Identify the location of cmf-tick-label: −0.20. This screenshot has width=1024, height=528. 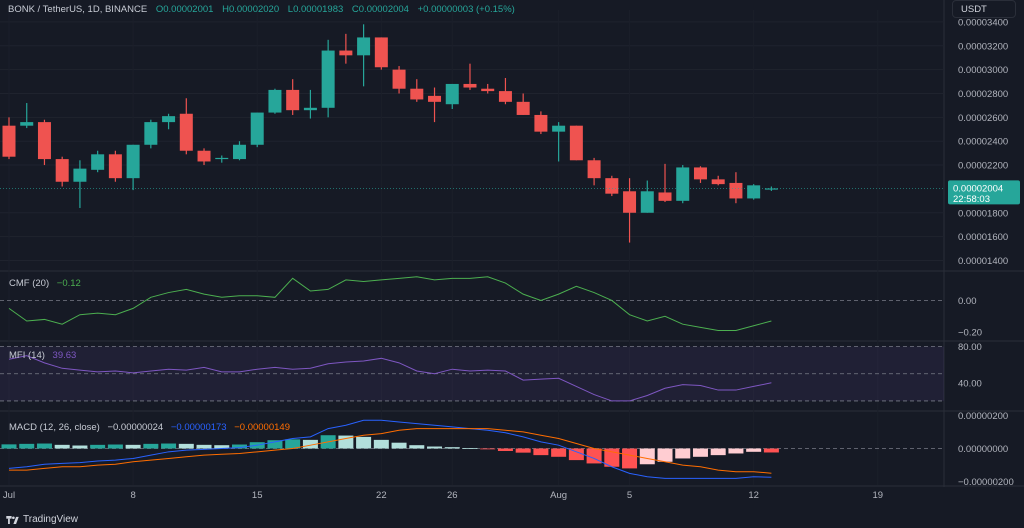
(970, 333).